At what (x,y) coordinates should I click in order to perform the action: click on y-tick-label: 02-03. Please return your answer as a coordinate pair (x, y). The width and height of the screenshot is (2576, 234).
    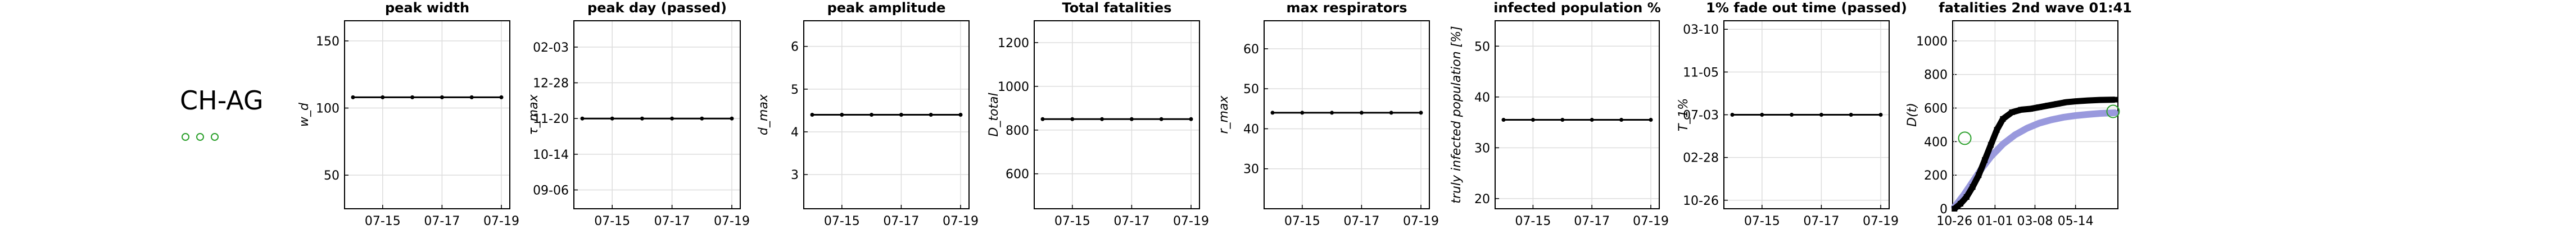
    Looking at the image, I should click on (551, 48).